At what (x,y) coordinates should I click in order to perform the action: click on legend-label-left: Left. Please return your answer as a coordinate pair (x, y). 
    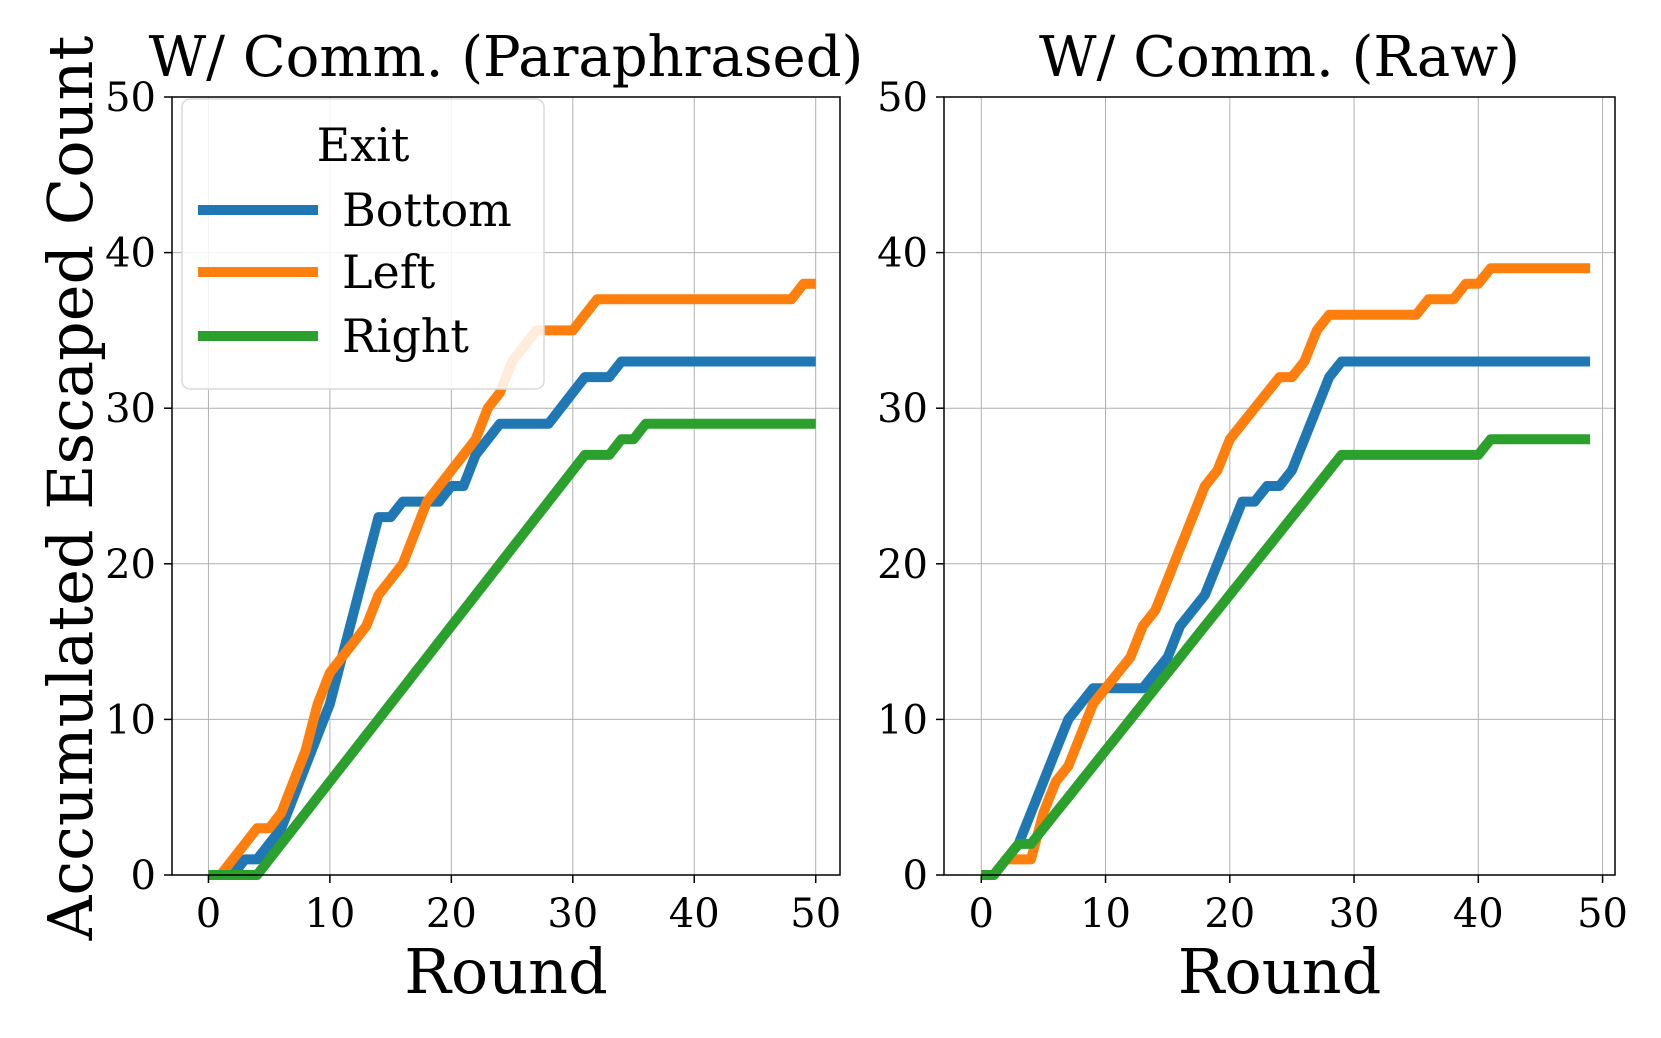
    Looking at the image, I should click on (389, 272).